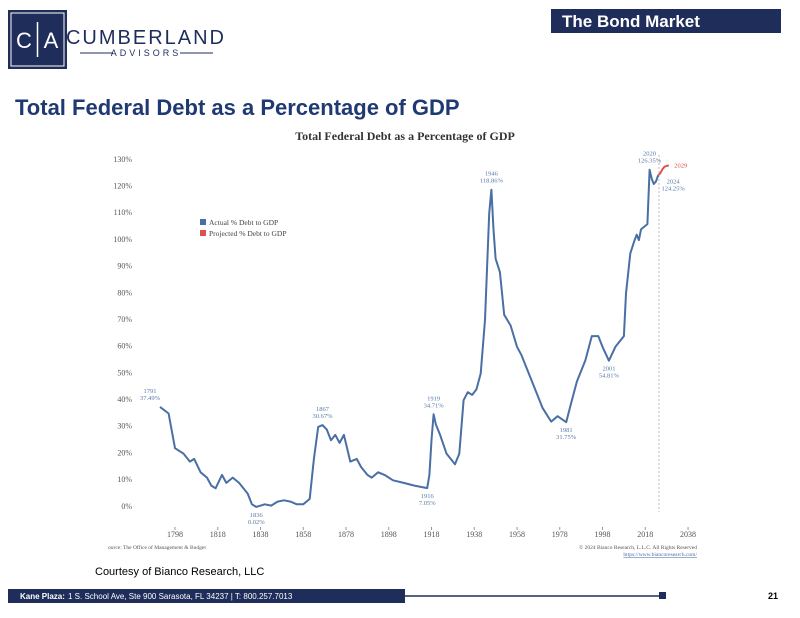  I want to click on annotation-year: 1791, so click(150, 391).